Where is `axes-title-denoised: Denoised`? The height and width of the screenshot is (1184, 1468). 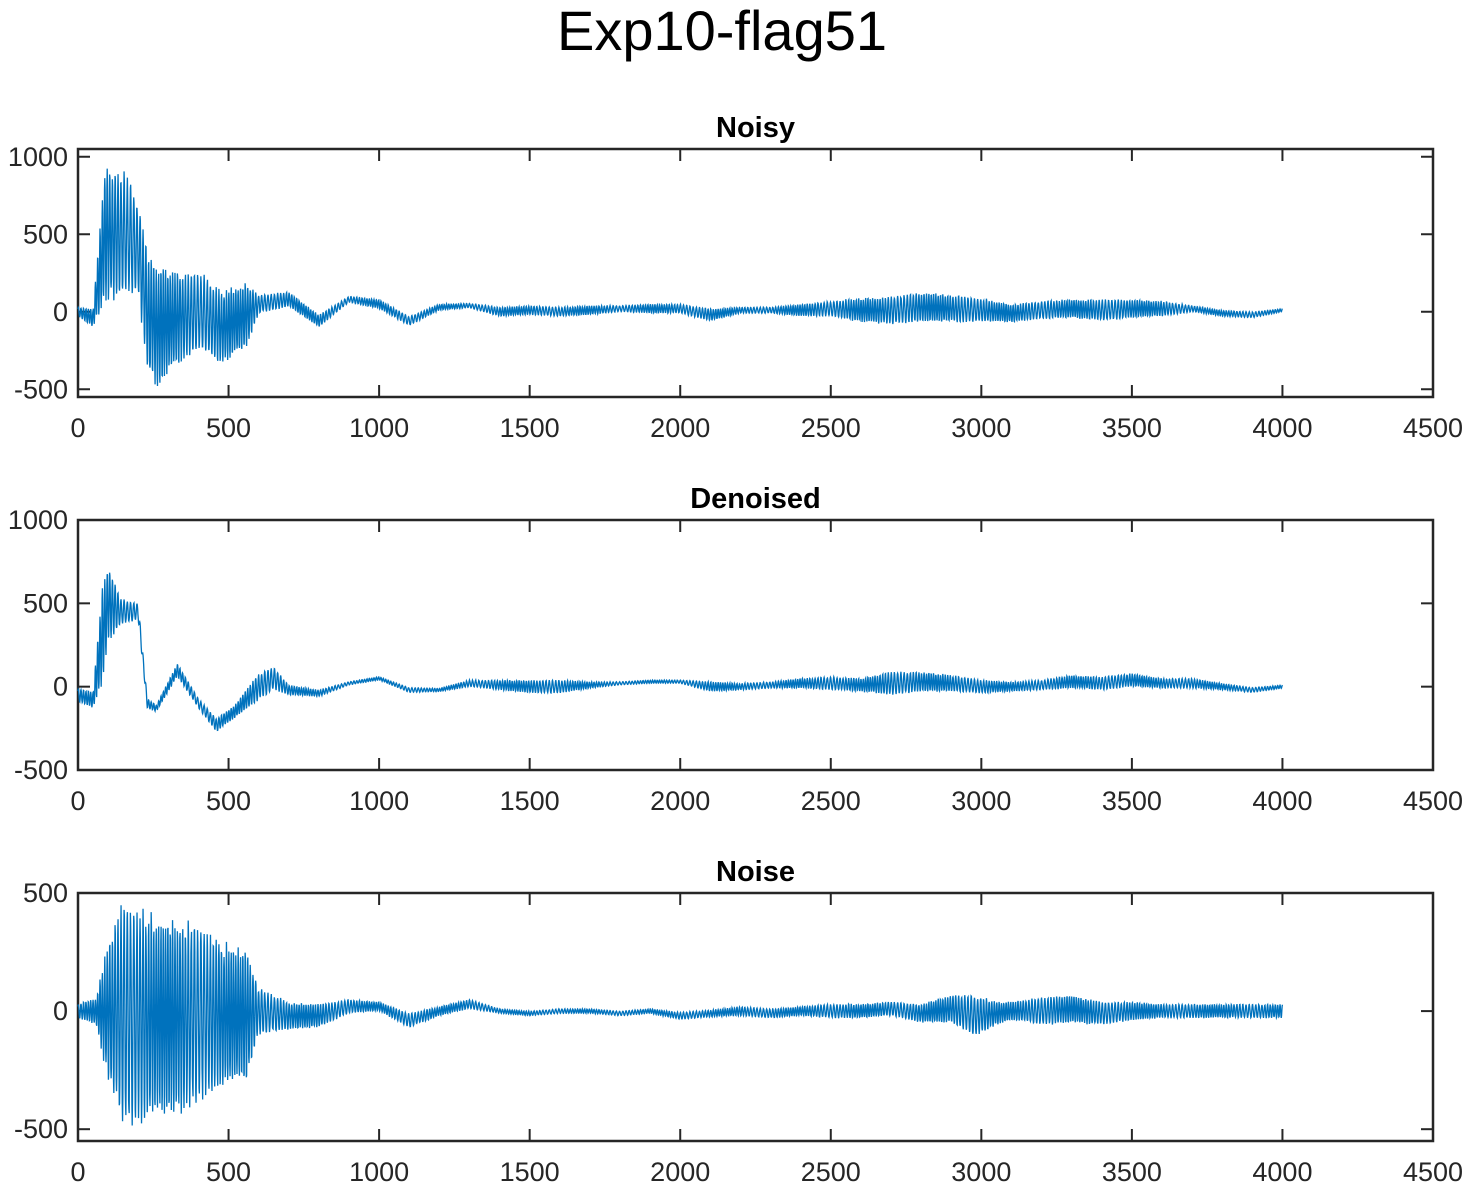
axes-title-denoised: Denoised is located at coordinates (755, 499).